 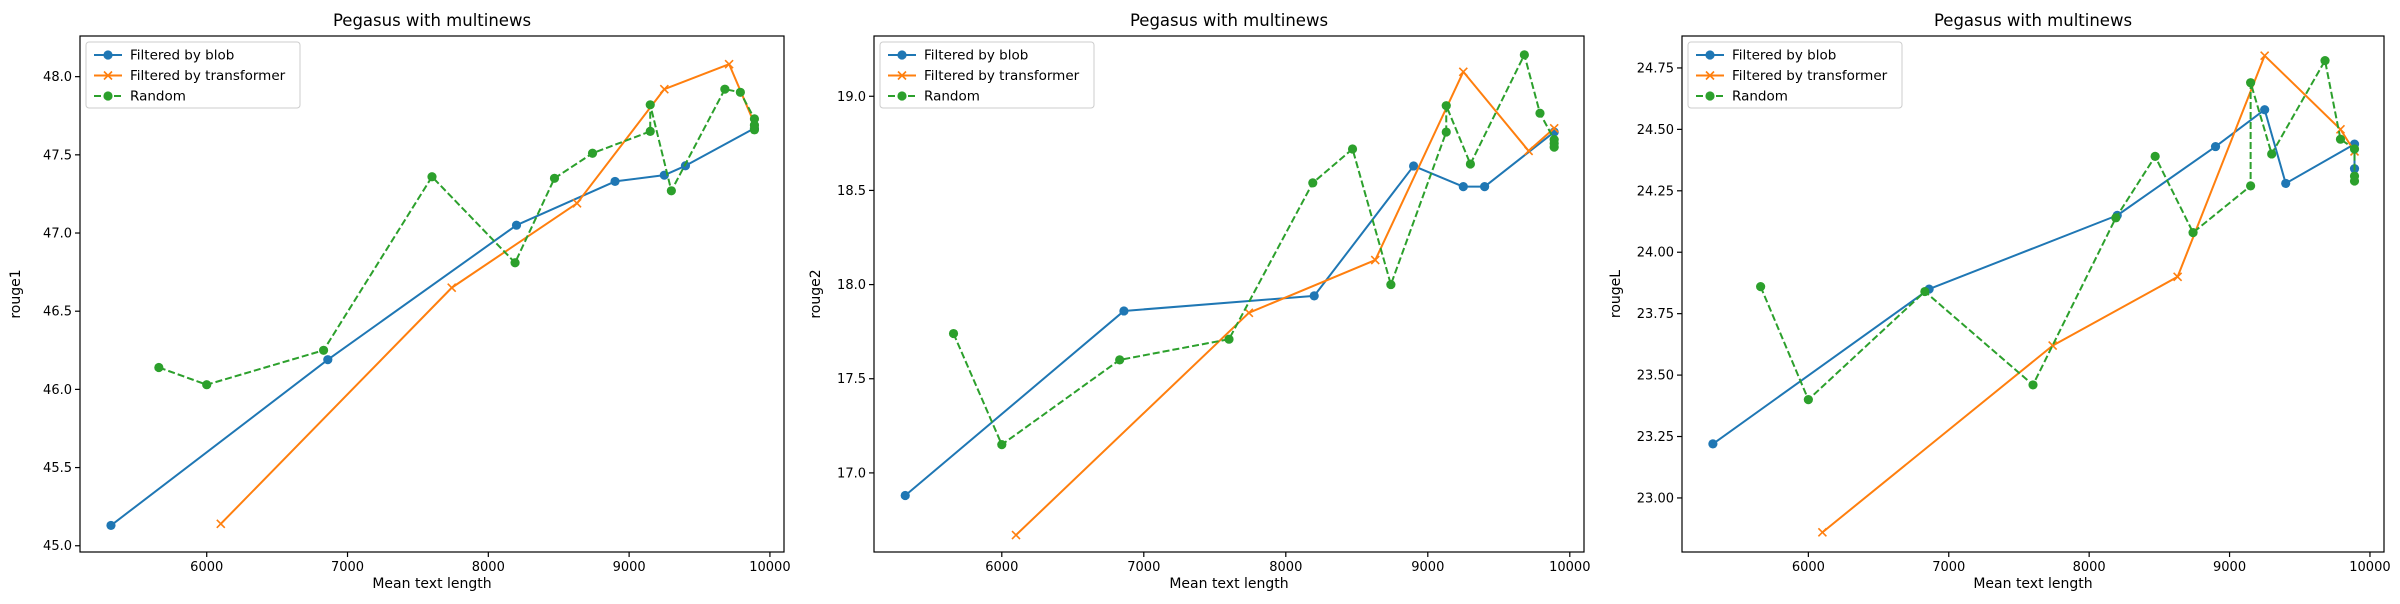 I want to click on y-tick-label: 24.75, so click(x=1655, y=68).